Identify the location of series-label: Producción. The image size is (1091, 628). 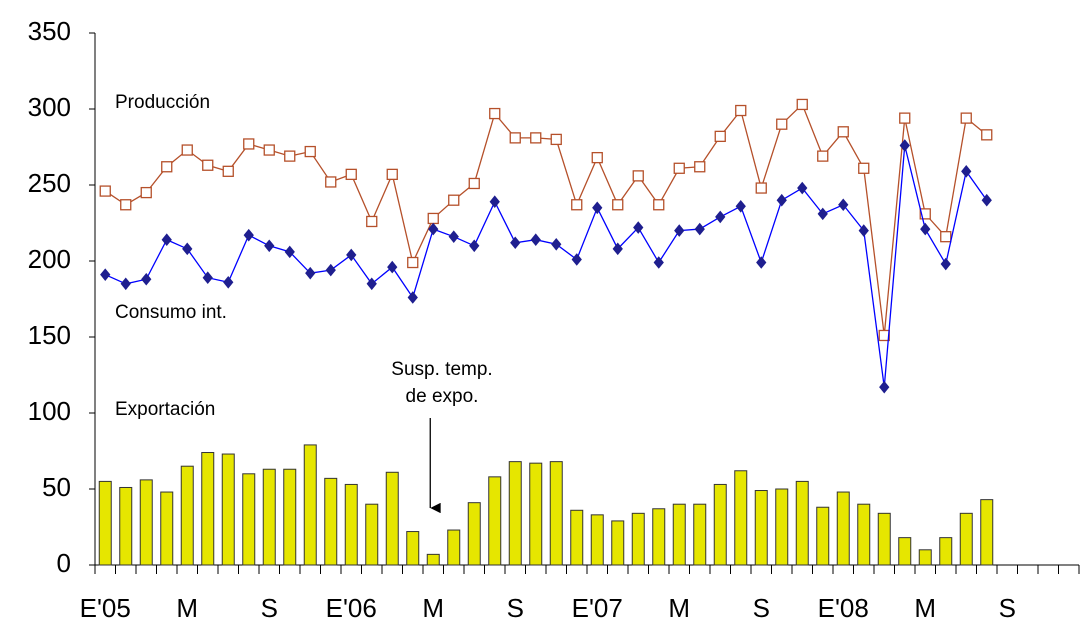
(162, 102).